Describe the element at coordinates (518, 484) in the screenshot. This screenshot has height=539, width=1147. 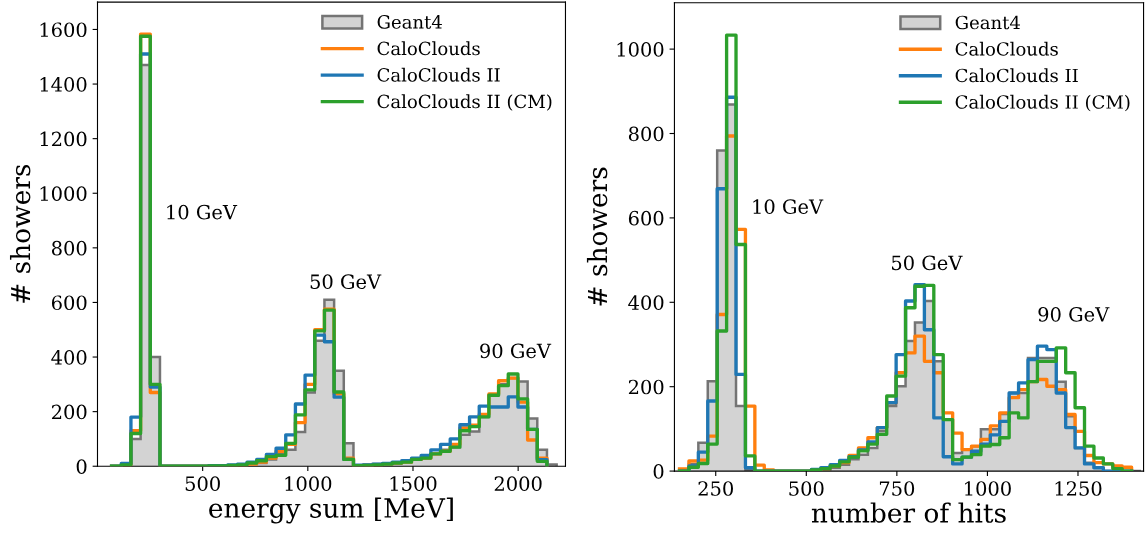
I see `x-tick-label: 2000` at that location.